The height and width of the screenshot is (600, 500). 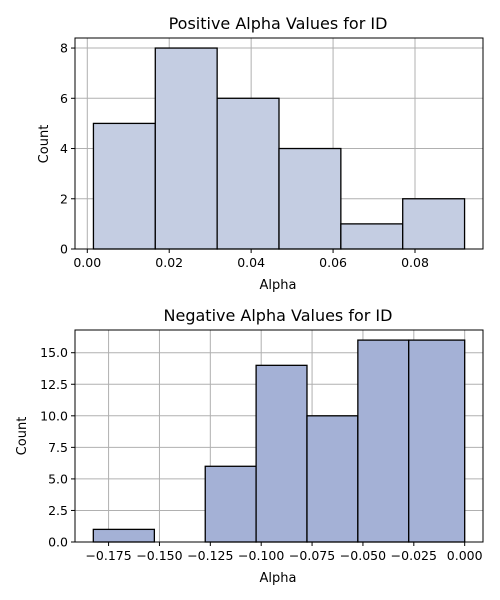 What do you see at coordinates (415, 262) in the screenshot?
I see `x-tick-label: 0.08` at bounding box center [415, 262].